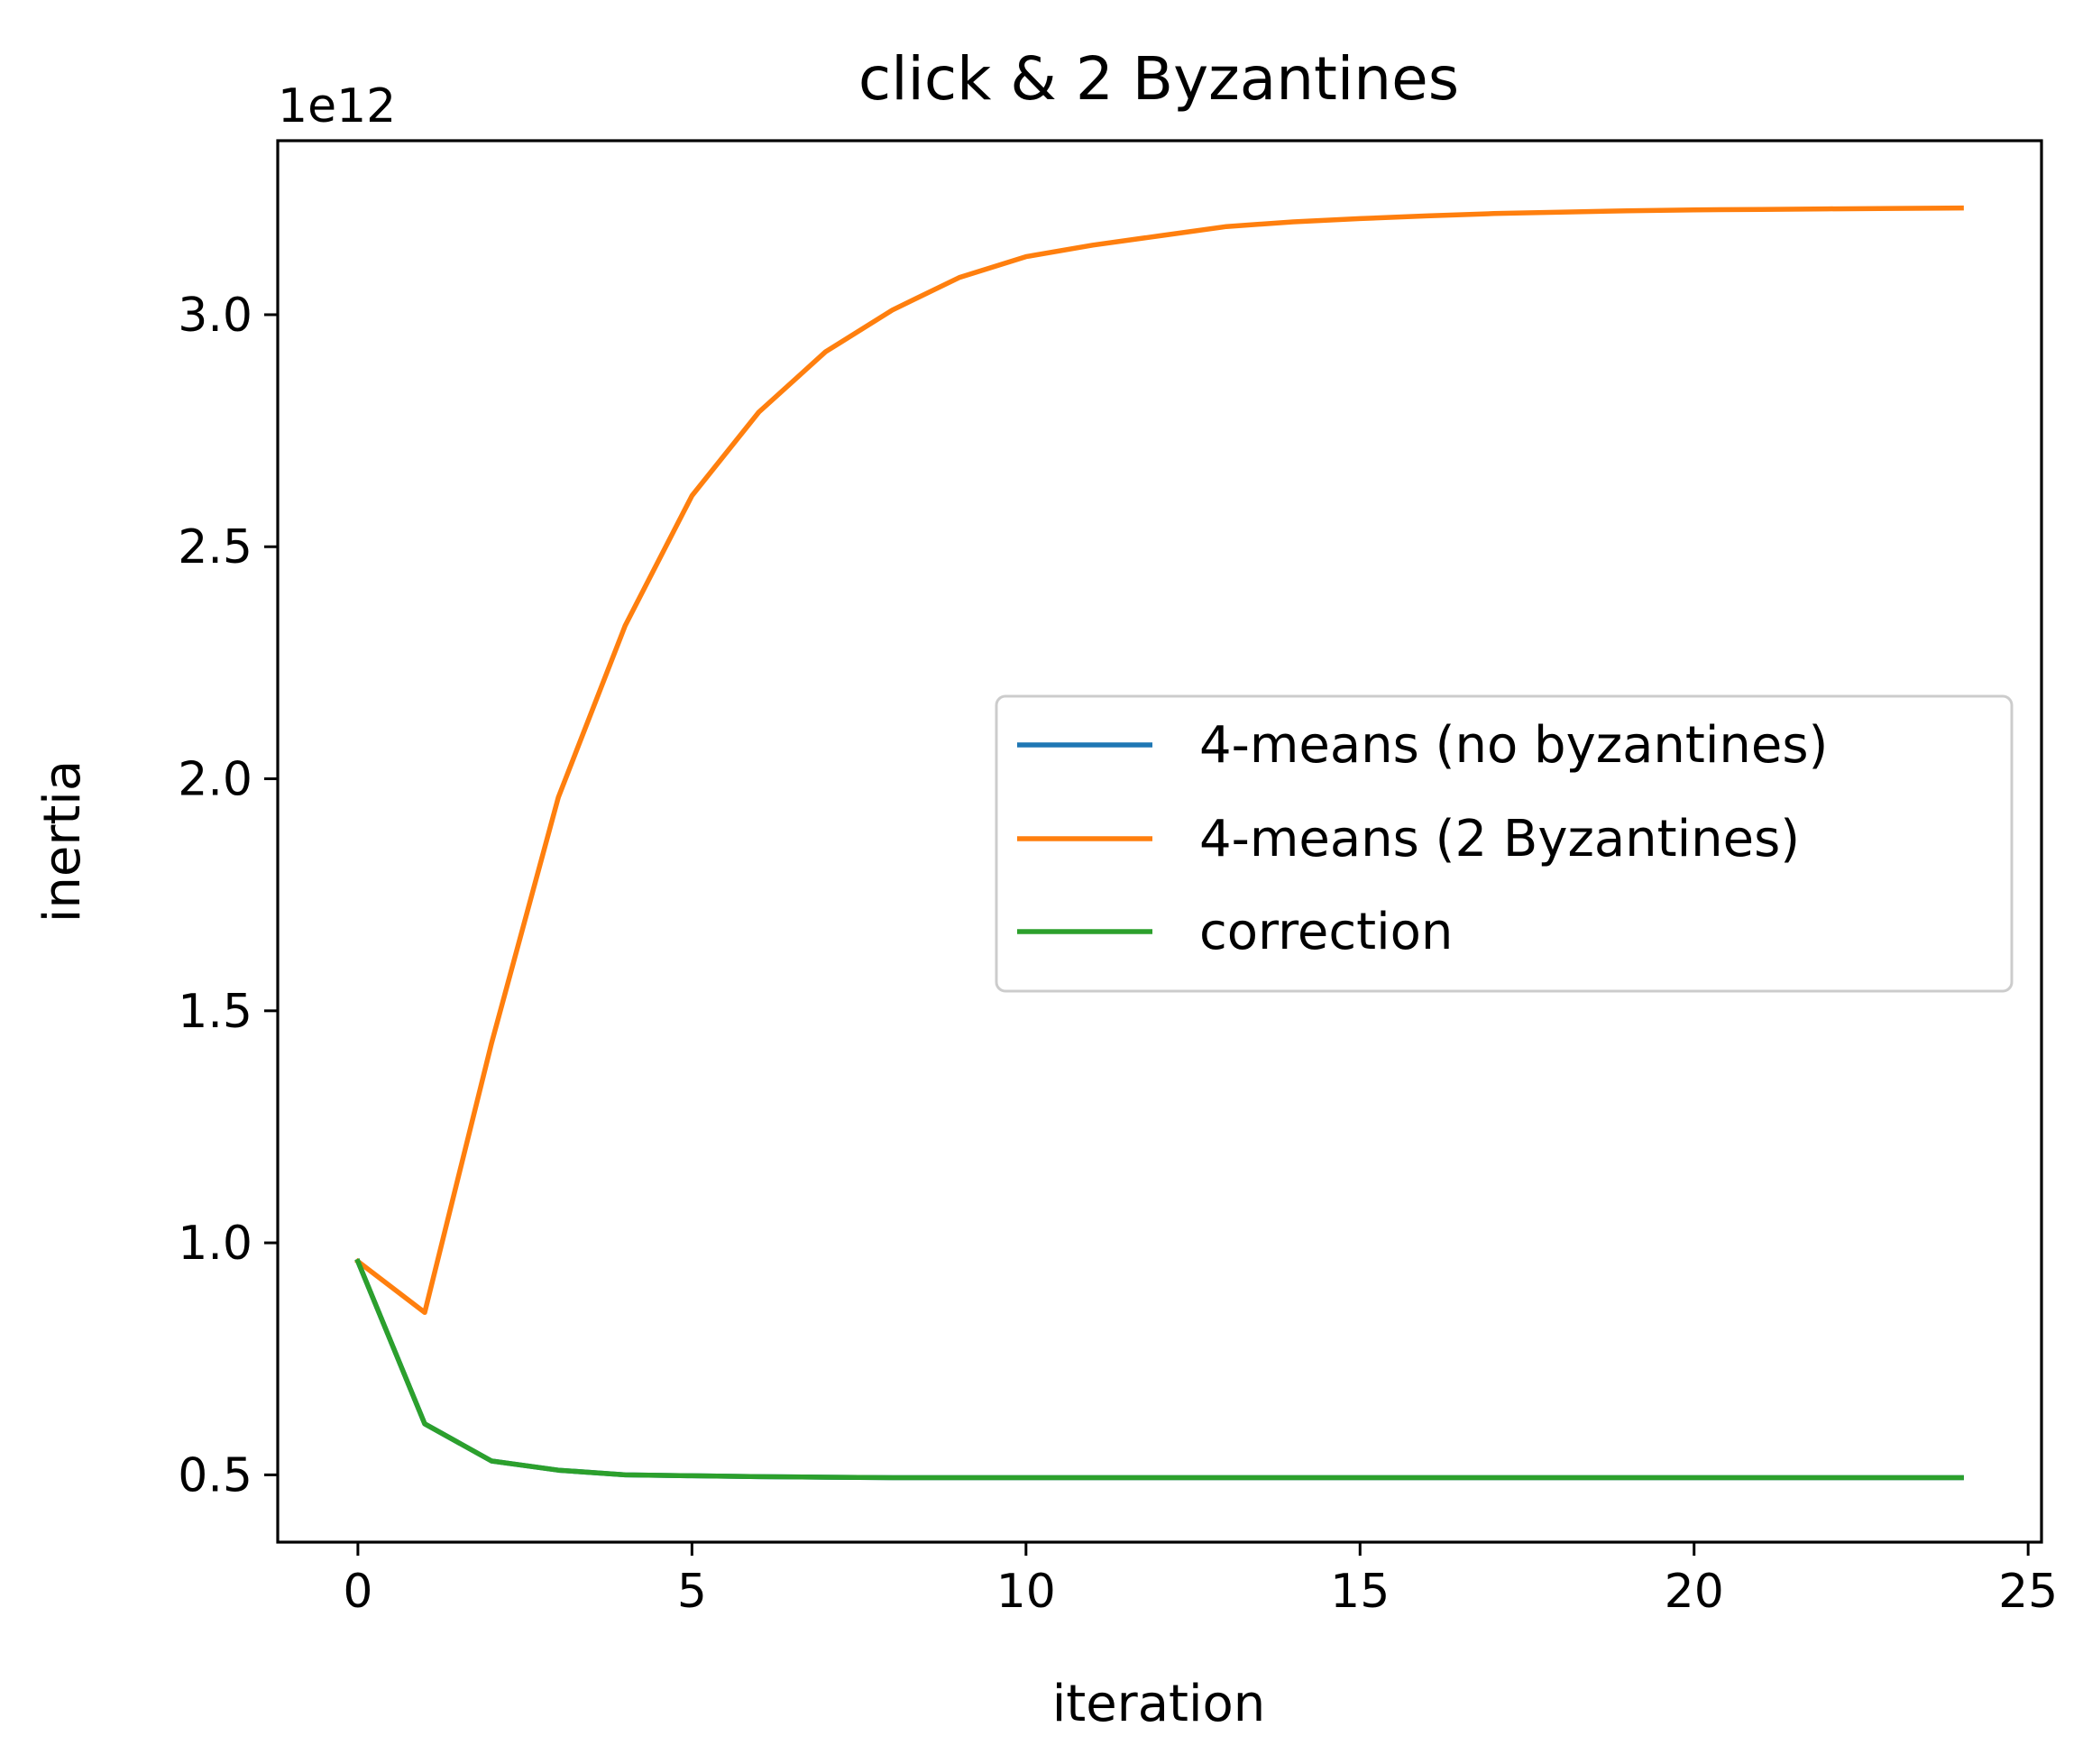  What do you see at coordinates (215, 1475) in the screenshot?
I see `y-tick-label: 0.5` at bounding box center [215, 1475].